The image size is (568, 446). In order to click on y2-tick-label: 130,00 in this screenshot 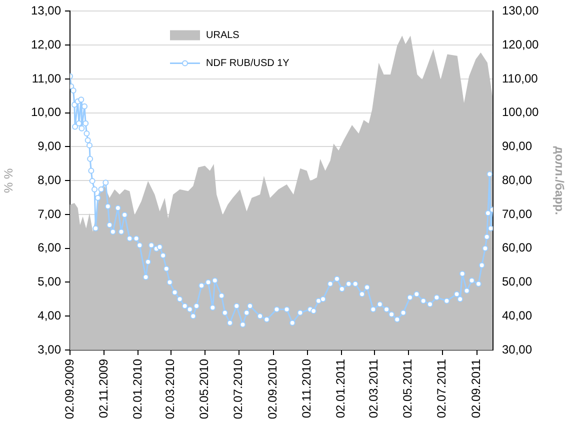, I will do `click(521, 11)`.